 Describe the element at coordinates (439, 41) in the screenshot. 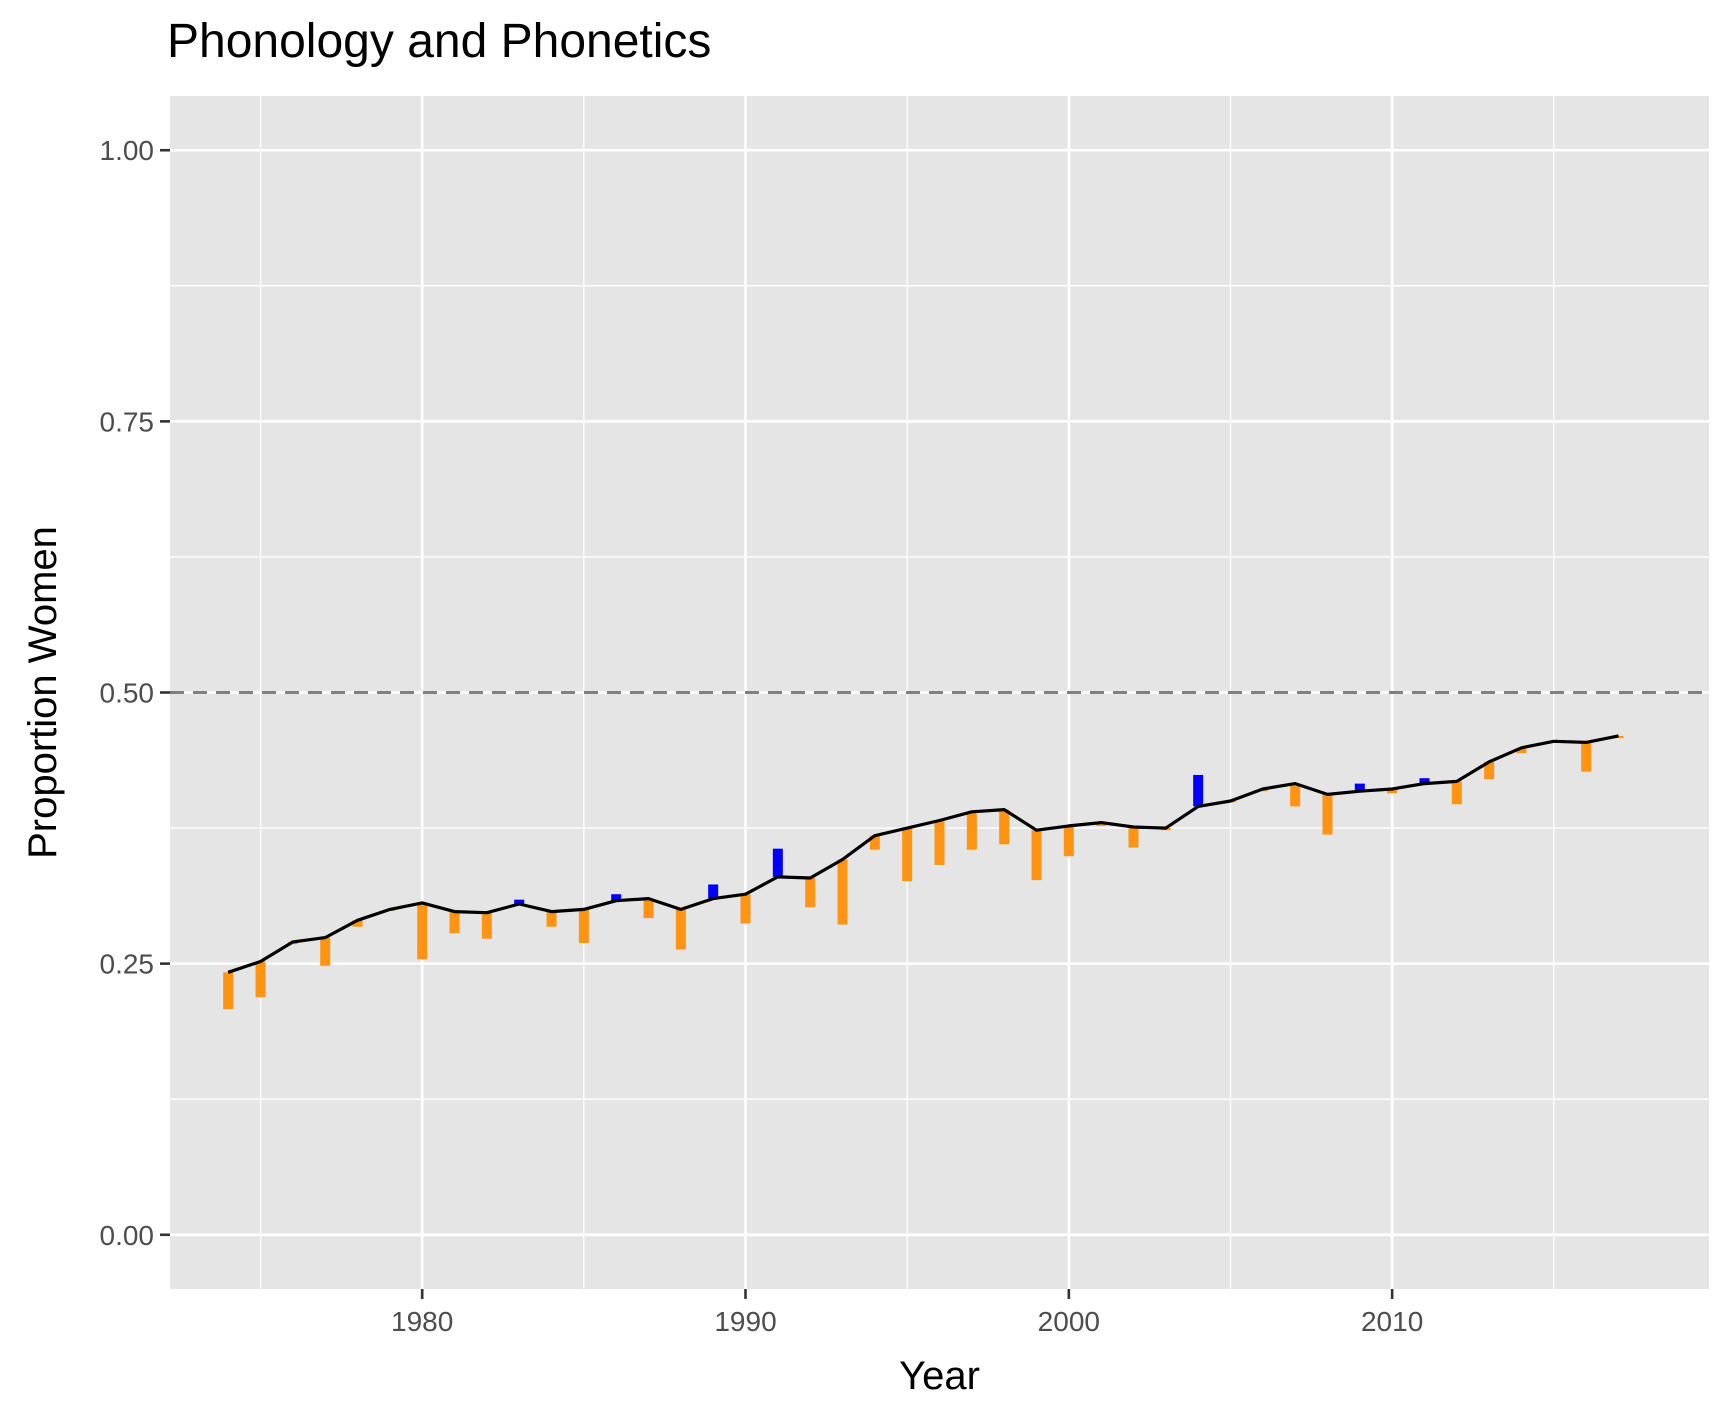

I see `chart-title: Phonology and Phonetics` at that location.